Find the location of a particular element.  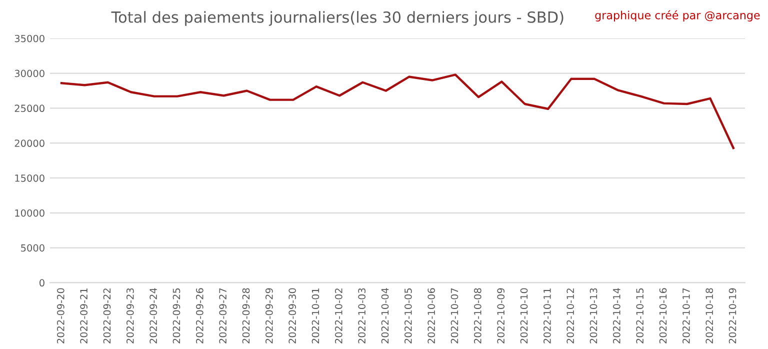

x-tick-label: 2022-10-06 is located at coordinates (432, 316).